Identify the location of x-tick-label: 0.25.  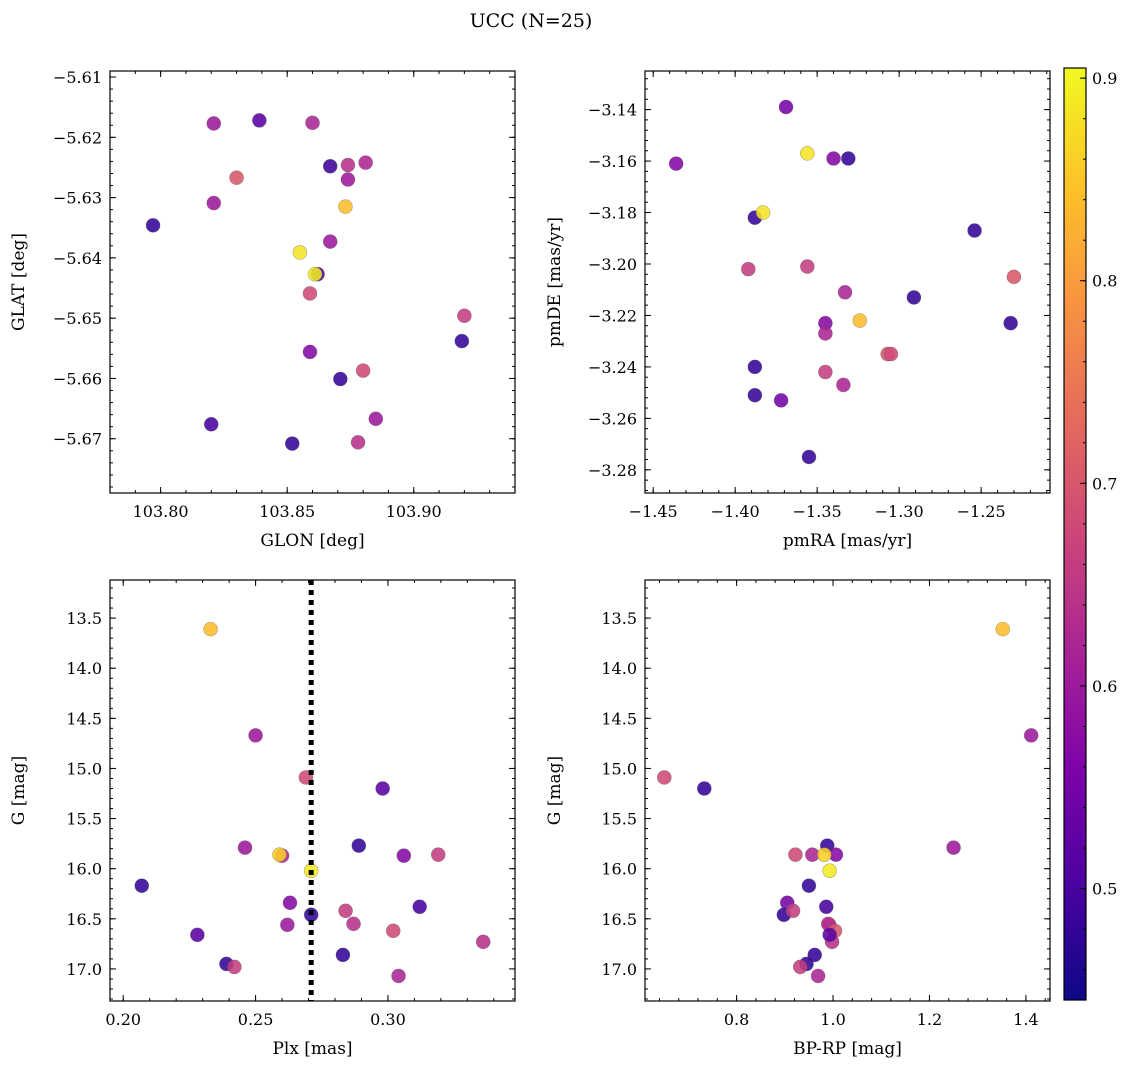
(256, 1019).